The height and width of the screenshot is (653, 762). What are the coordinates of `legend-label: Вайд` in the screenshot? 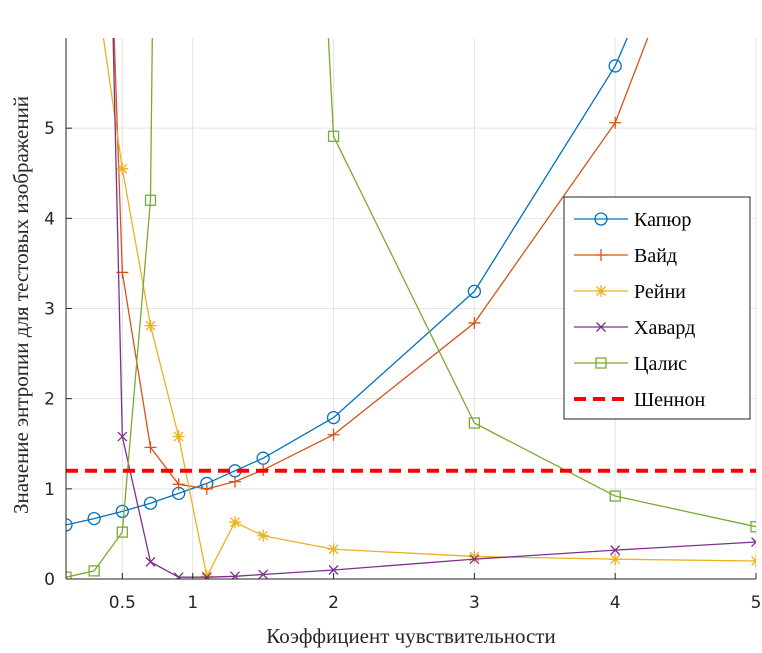 It's located at (655, 256).